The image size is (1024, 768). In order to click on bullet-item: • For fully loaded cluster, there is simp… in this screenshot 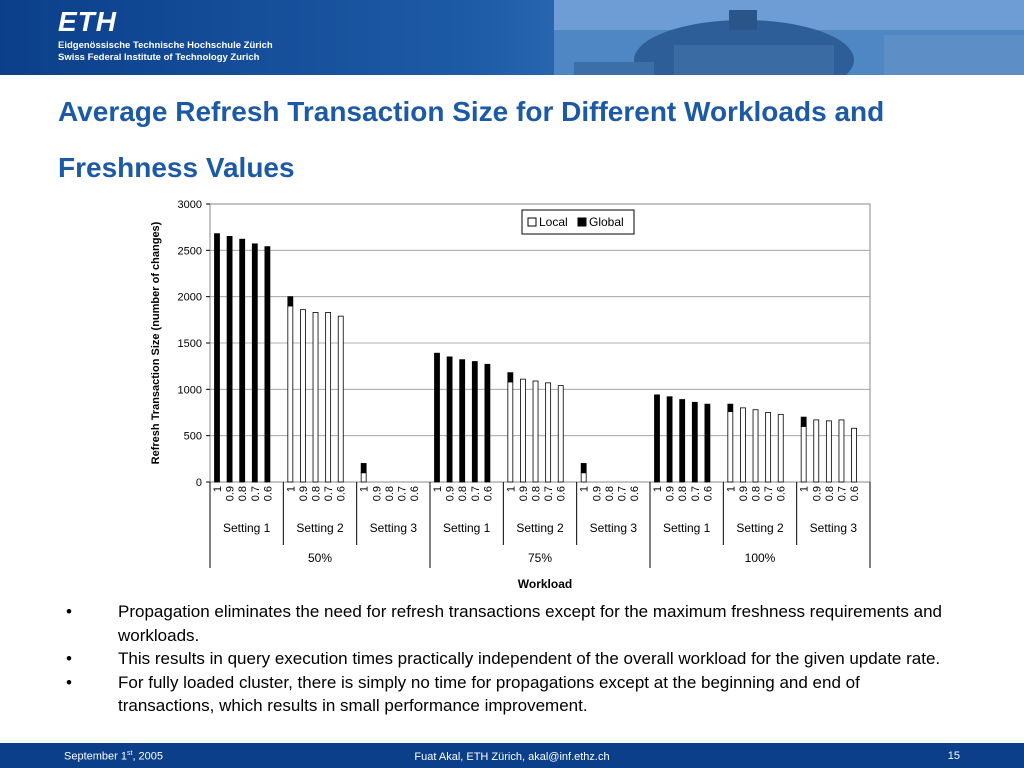, I will do `click(506, 694)`.